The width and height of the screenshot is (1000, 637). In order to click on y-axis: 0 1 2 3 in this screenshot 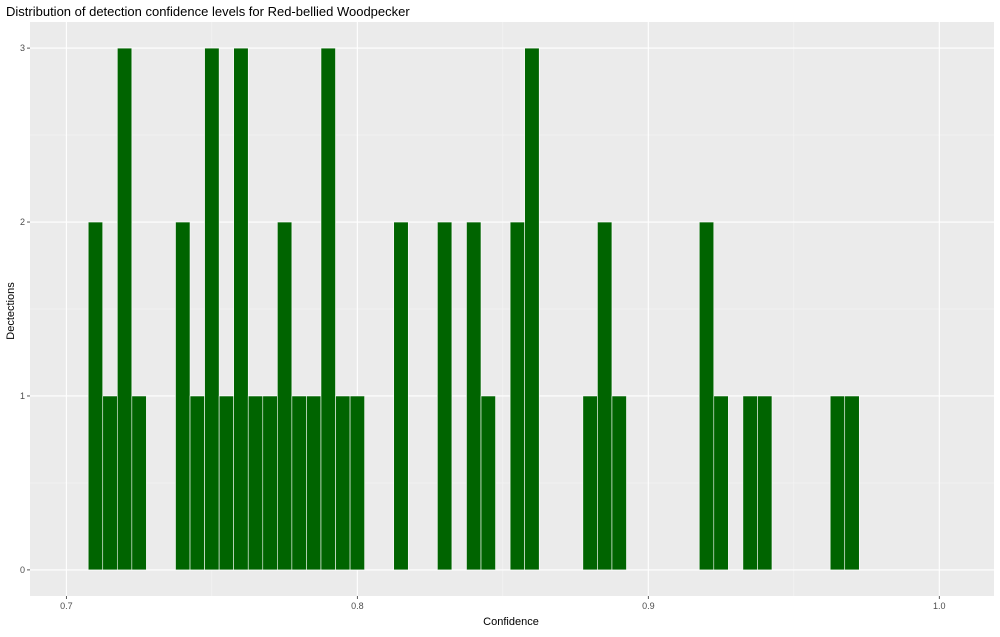, I will do `click(25, 309)`.